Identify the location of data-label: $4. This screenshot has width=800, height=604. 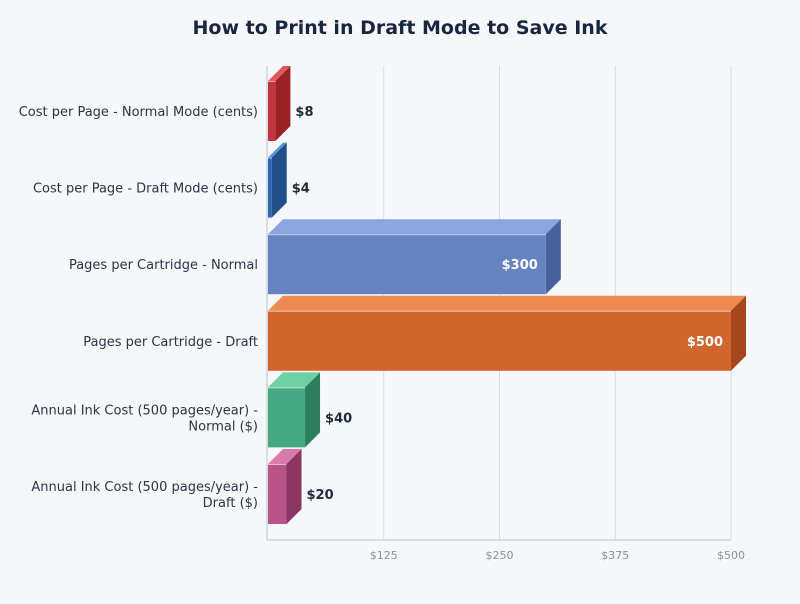
(301, 189).